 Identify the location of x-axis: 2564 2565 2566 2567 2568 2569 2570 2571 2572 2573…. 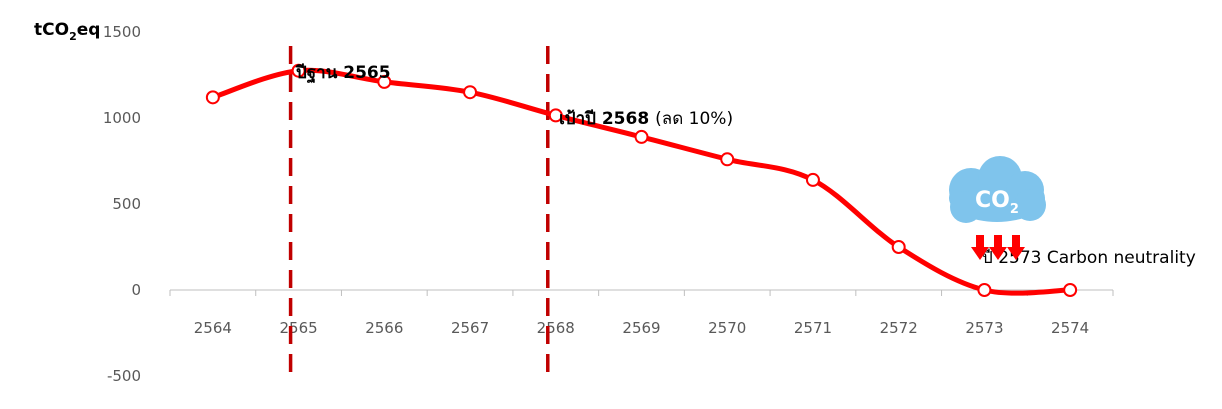
(641, 313).